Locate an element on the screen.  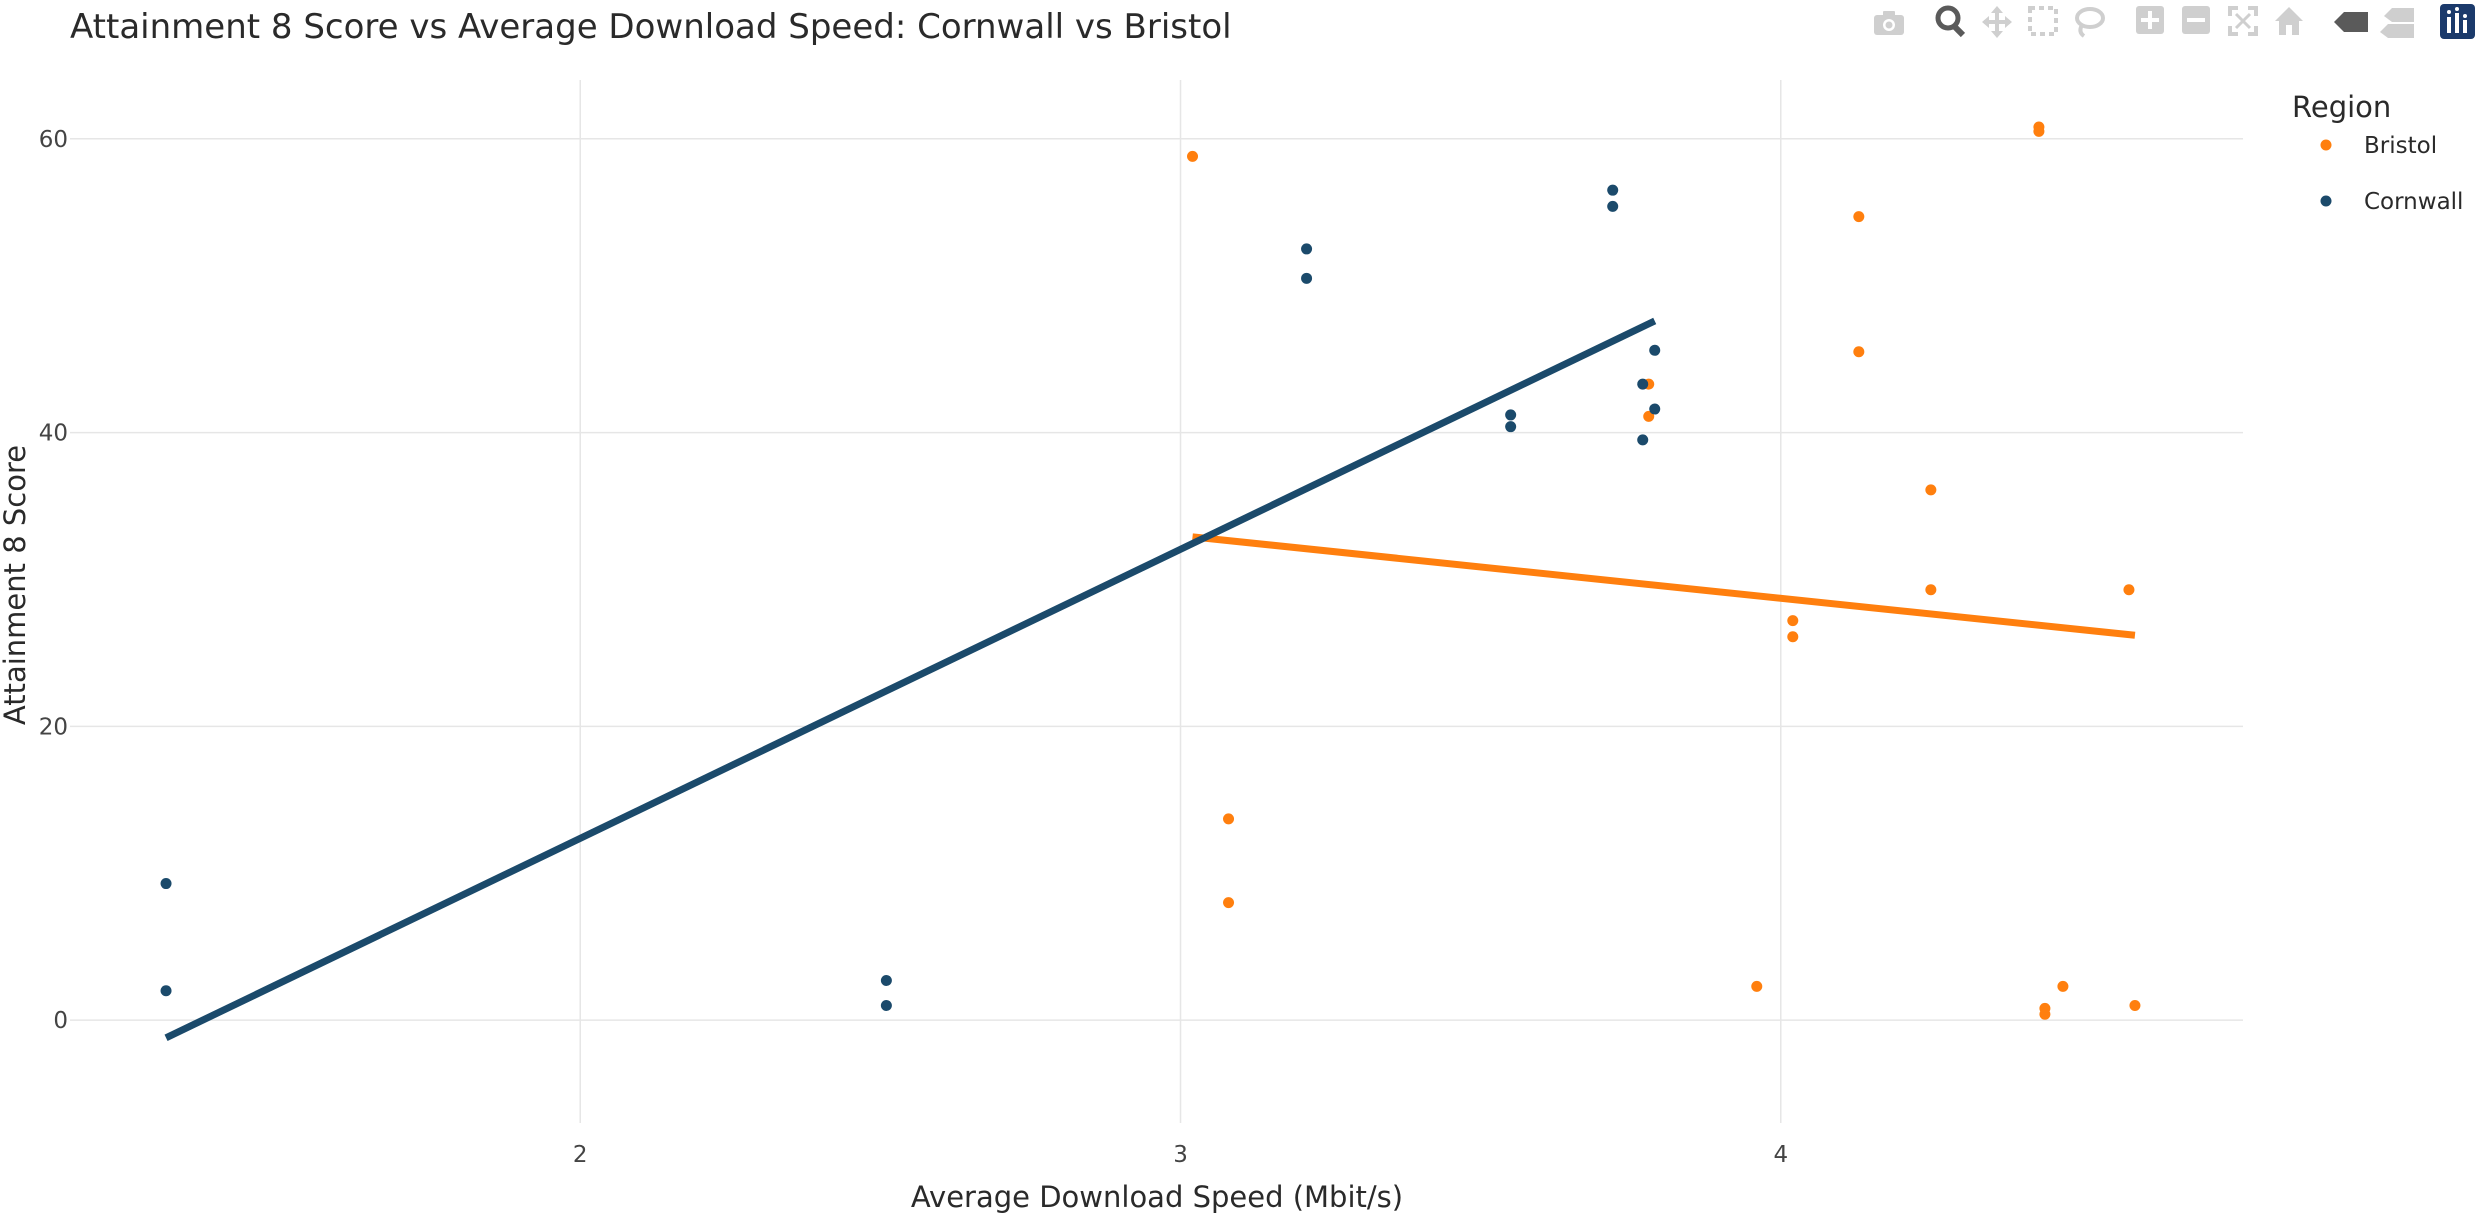
box-select-icon is located at coordinates (2043, 21).